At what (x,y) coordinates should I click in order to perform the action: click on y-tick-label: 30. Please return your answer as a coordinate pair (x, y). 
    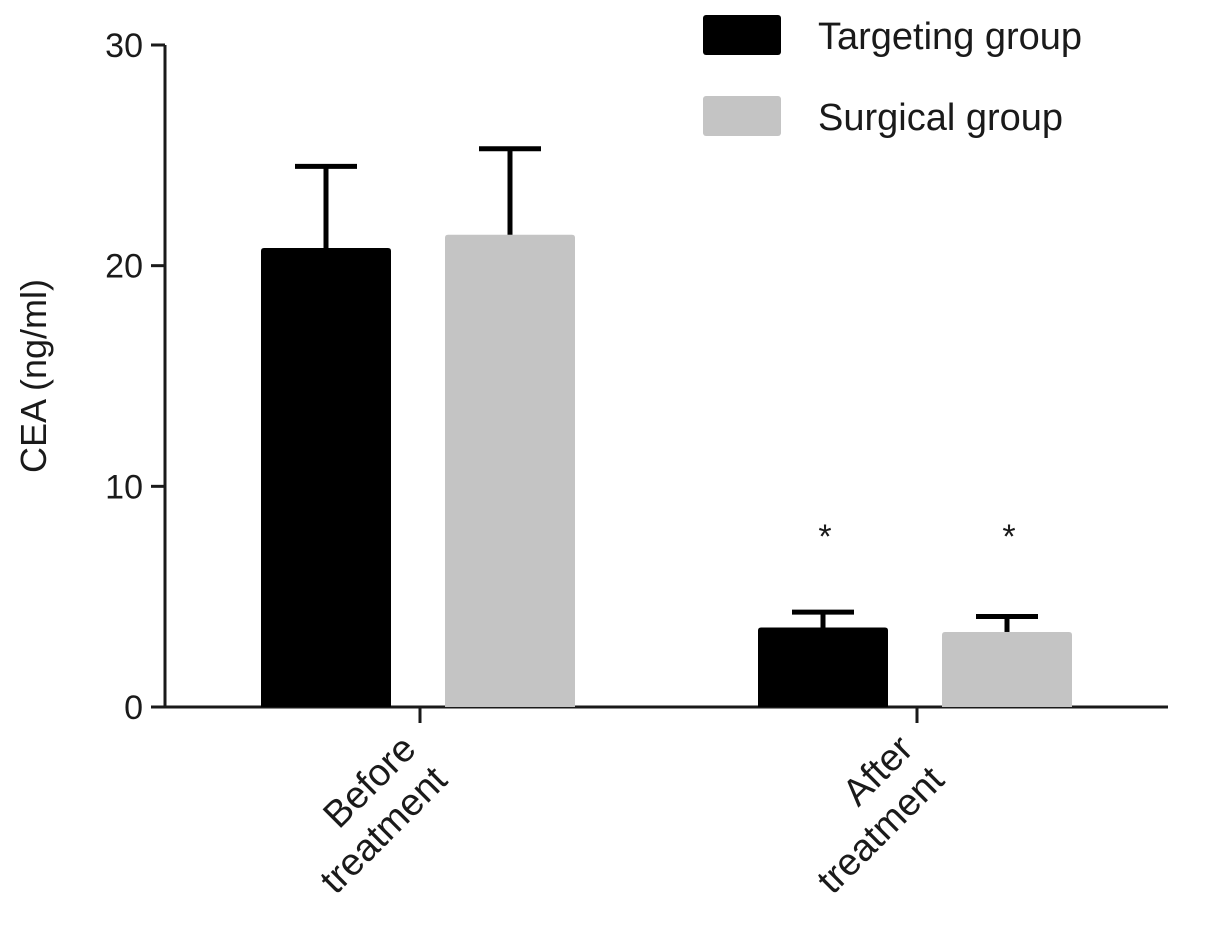
    Looking at the image, I should click on (124, 46).